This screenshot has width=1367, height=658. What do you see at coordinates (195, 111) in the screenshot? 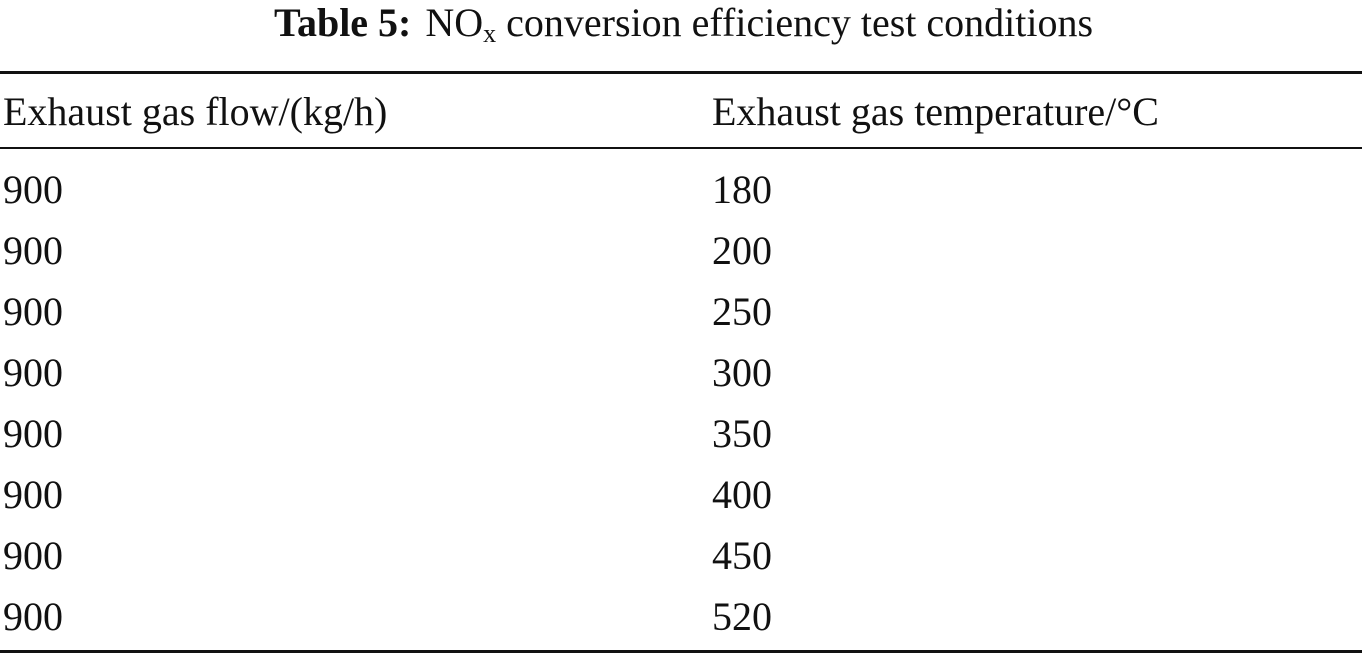
I see `column-header: Exhaust gas flow/(kg/h)` at bounding box center [195, 111].